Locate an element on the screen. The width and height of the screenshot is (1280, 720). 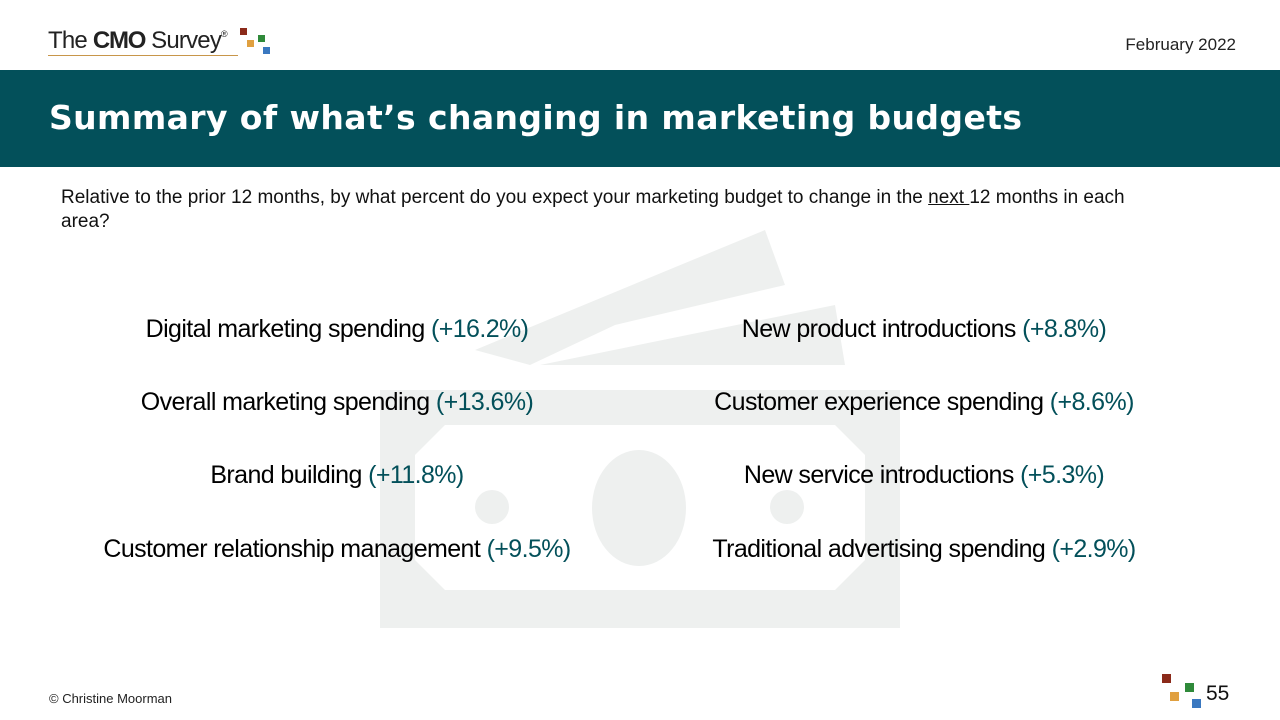
item-percent: (+9.5%) is located at coordinates (529, 549).